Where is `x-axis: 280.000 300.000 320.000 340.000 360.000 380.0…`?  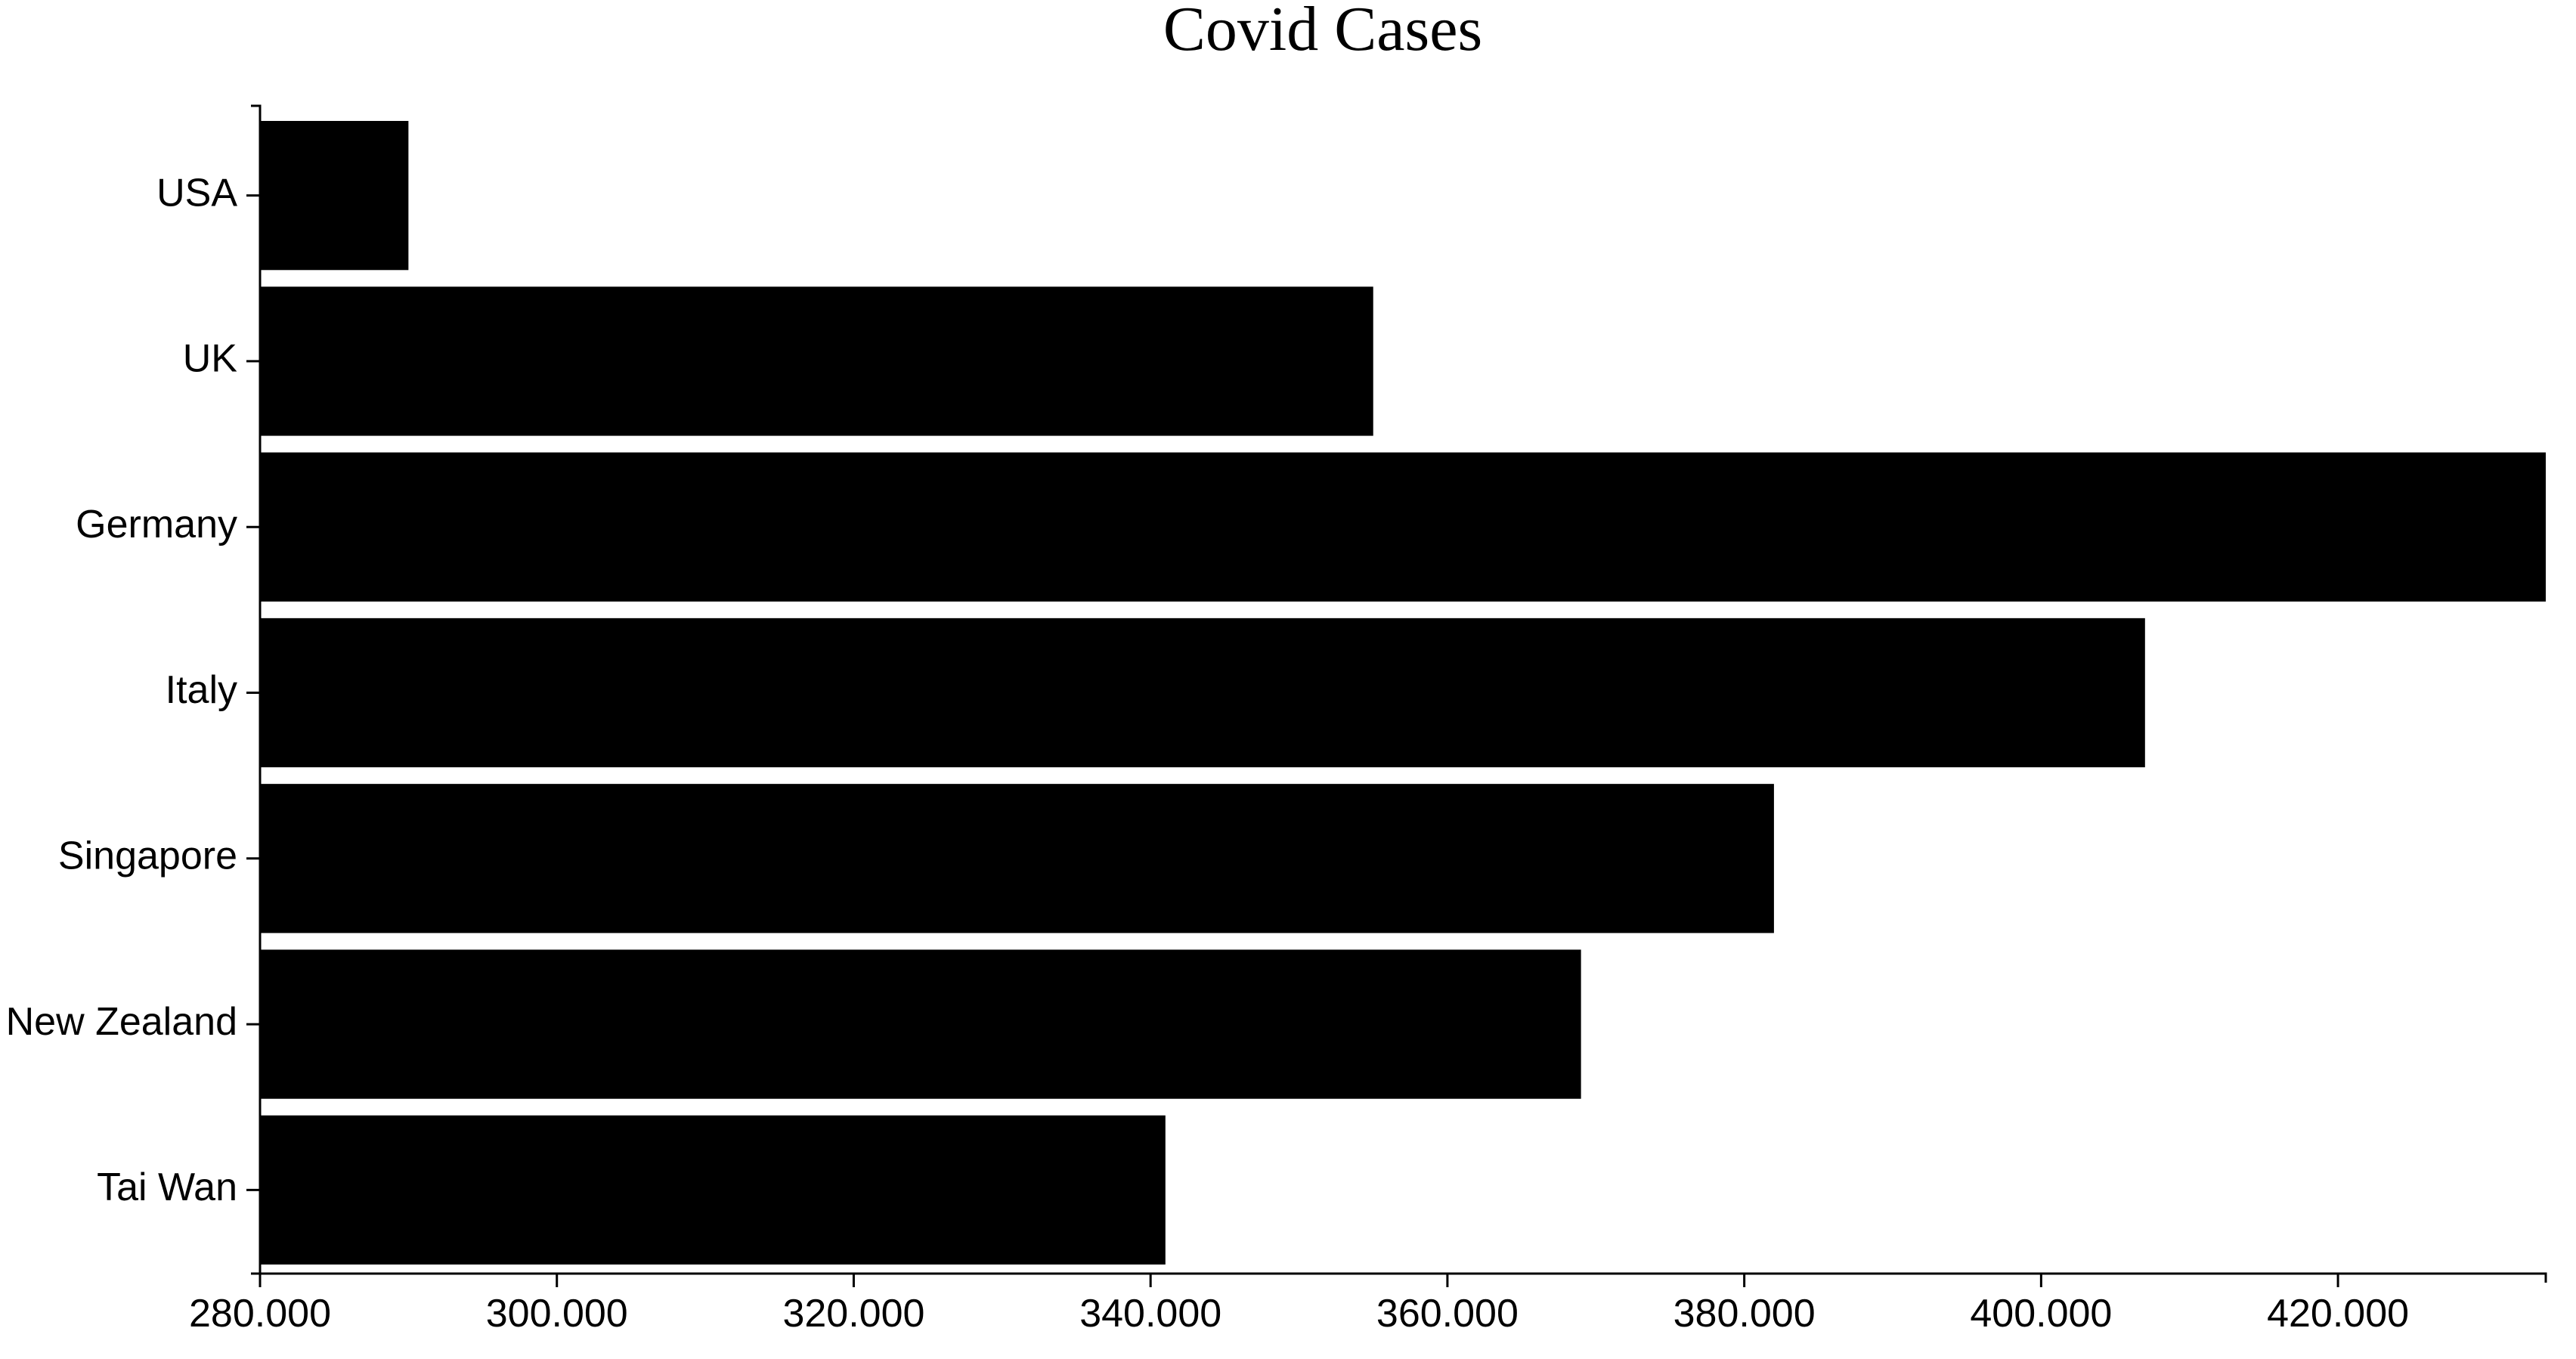 x-axis: 280.000 300.000 320.000 340.000 360.000 380.0… is located at coordinates (1368, 1304).